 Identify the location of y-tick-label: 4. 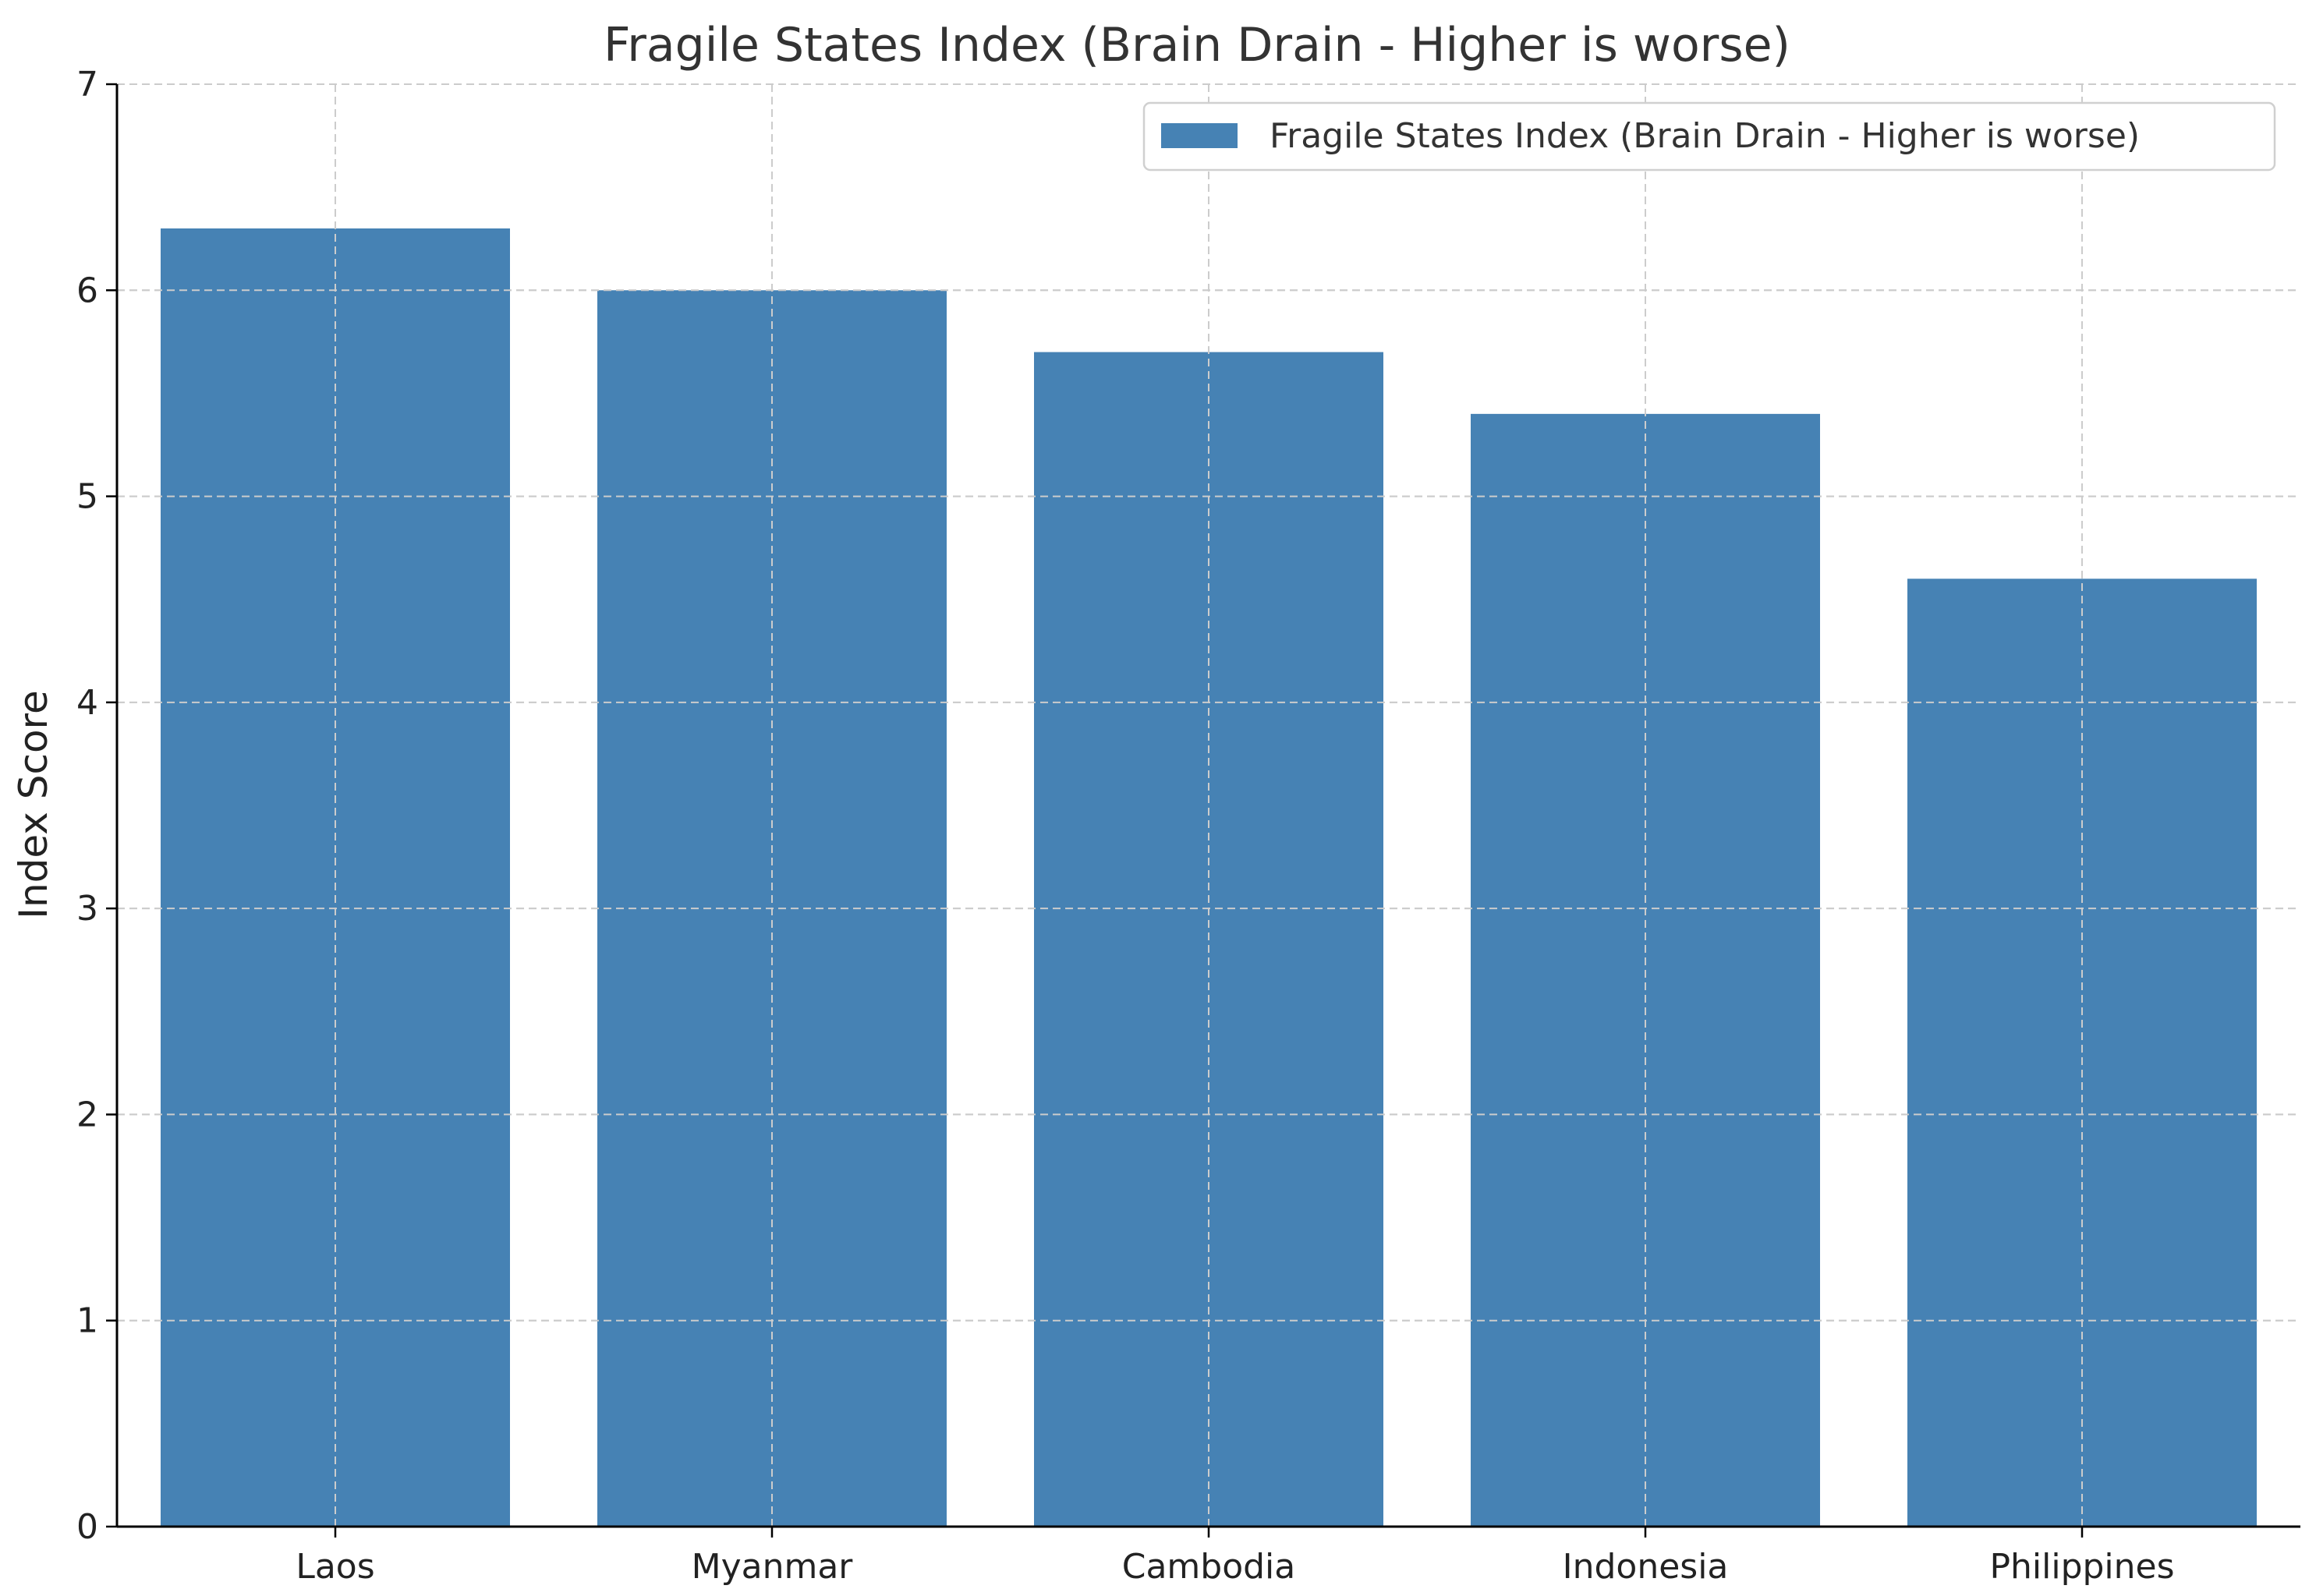
(87, 703).